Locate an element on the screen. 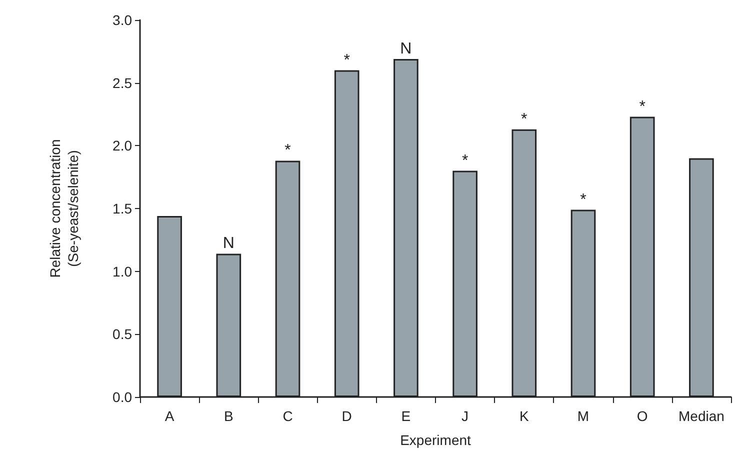 This screenshot has width=745, height=467. x-tick-label: M is located at coordinates (583, 416).